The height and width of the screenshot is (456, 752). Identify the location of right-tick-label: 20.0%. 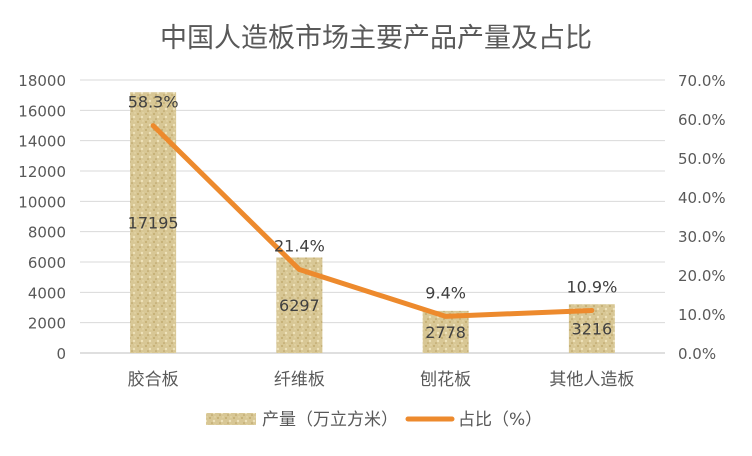
(702, 276).